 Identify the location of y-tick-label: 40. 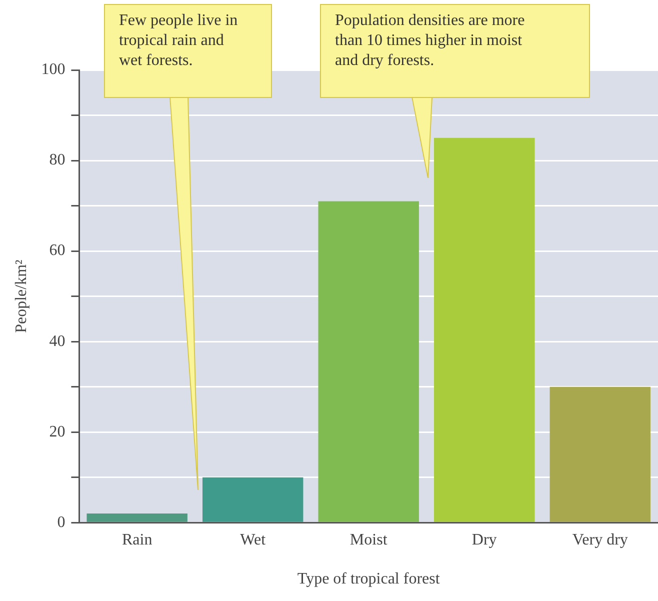
(57, 341).